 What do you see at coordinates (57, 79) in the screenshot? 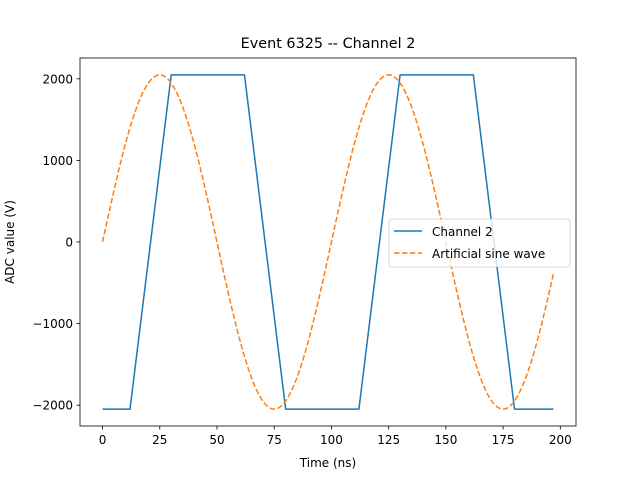
I see `y-tick-label: 2000` at bounding box center [57, 79].